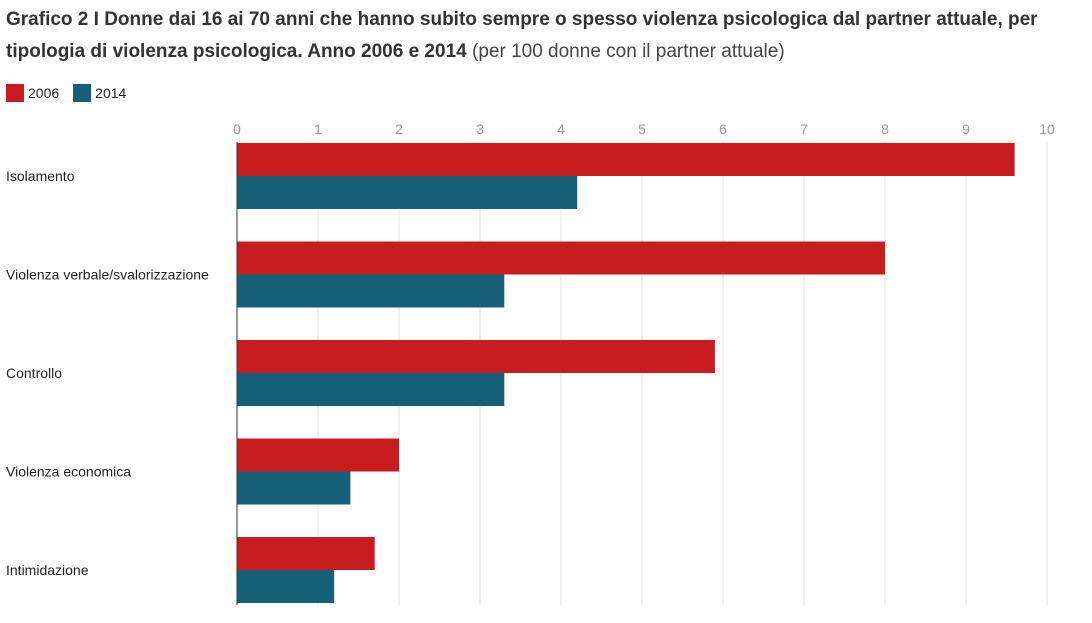 The image size is (1092, 623). What do you see at coordinates (107, 275) in the screenshot?
I see `category-label: Violenza verbale/svalorizzazione` at bounding box center [107, 275].